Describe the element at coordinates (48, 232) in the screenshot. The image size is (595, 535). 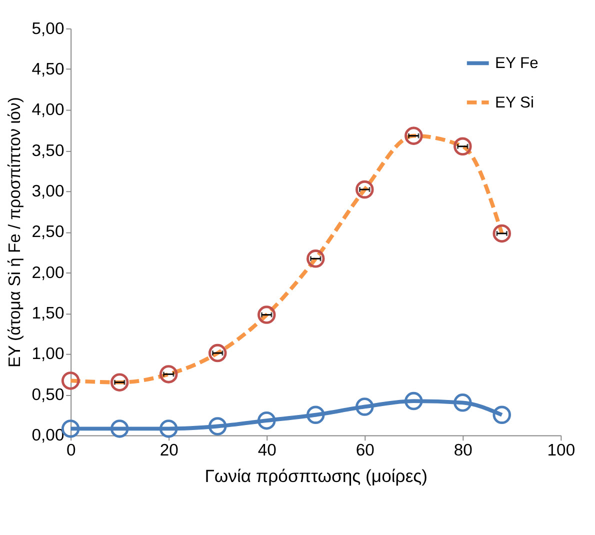
I see `y-tick-label: 2,50` at that location.